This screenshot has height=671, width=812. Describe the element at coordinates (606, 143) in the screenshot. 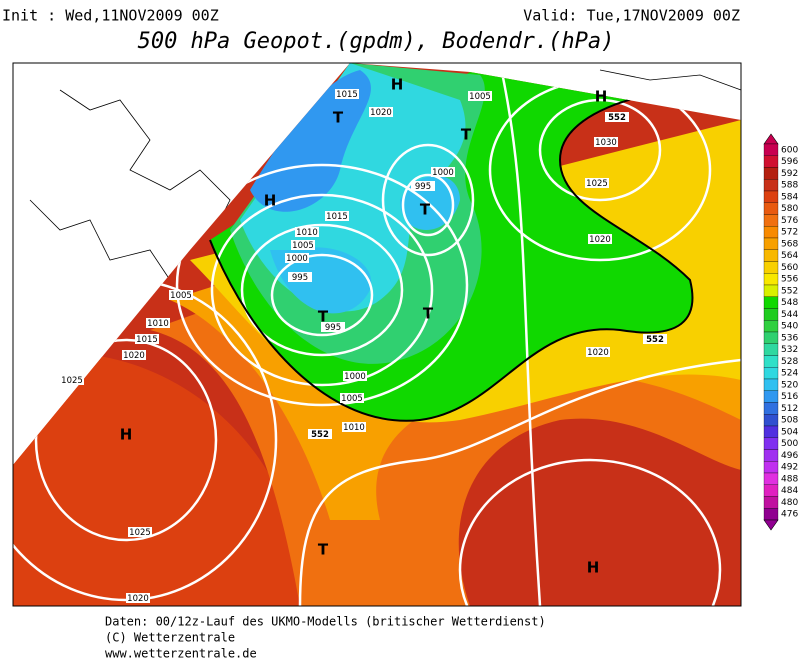

I see `isobar-label: 1030` at that location.